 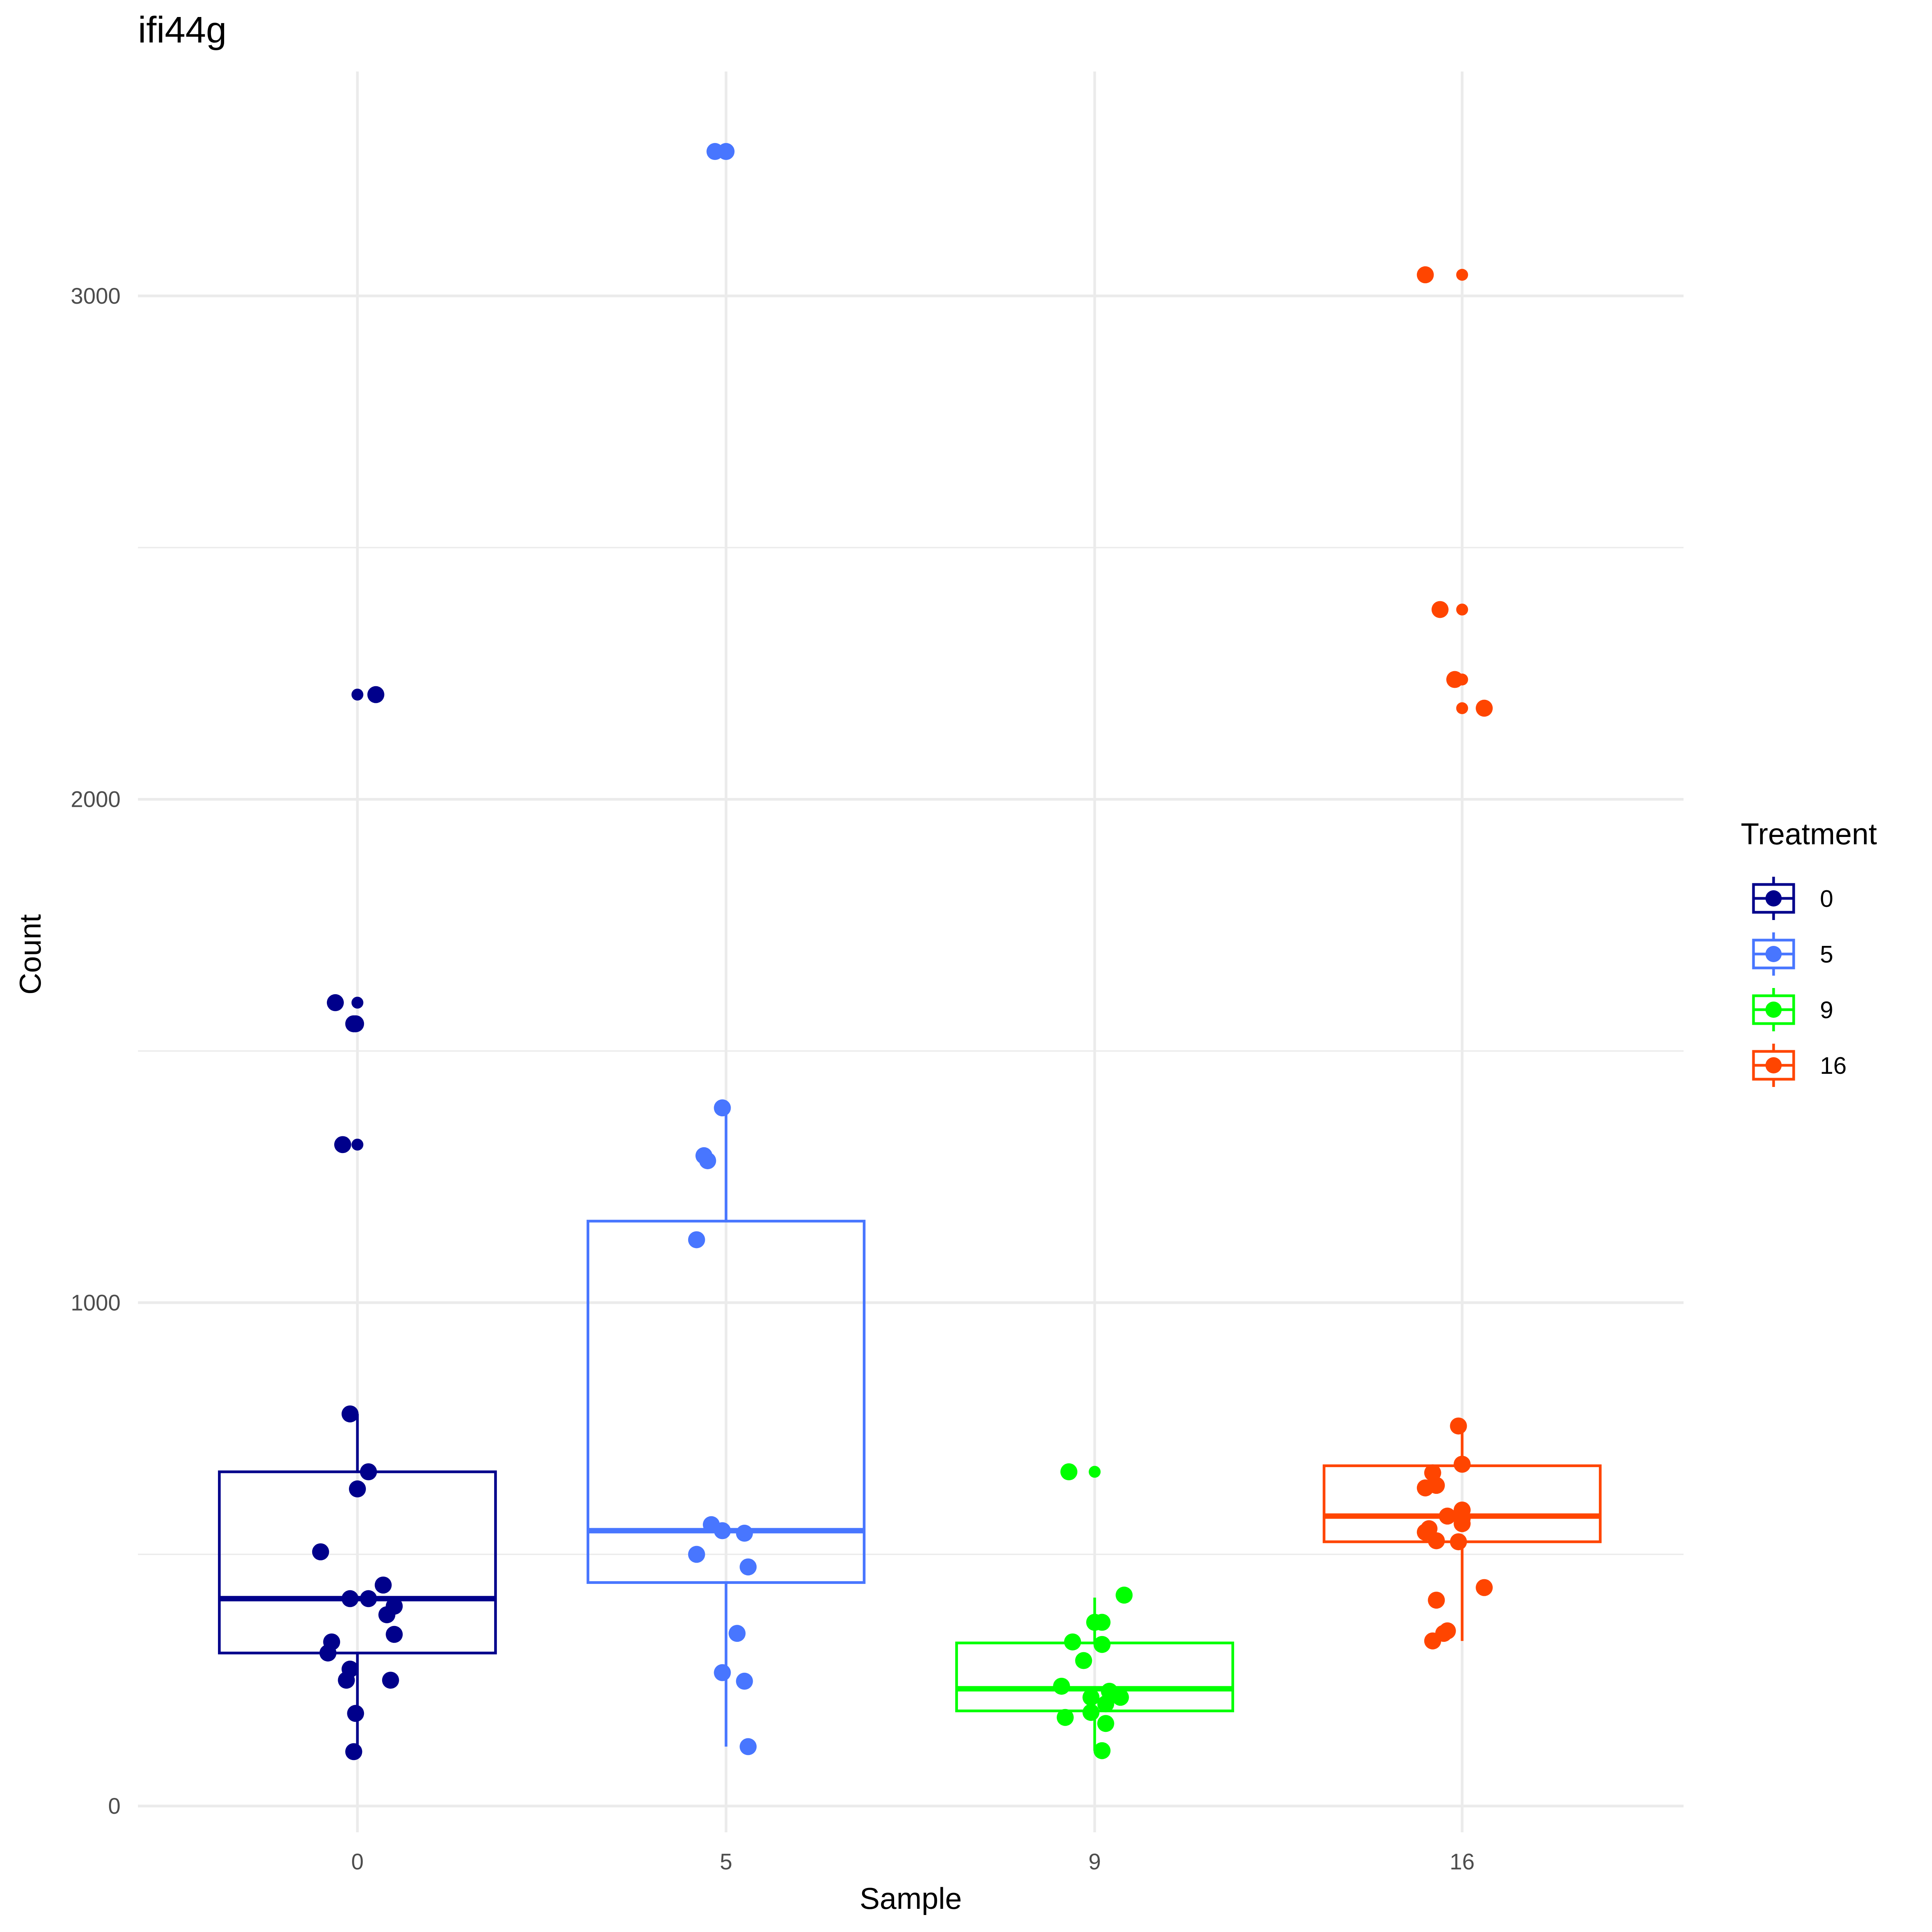 What do you see at coordinates (96, 1303) in the screenshot?
I see `y-tick-label: 1000` at bounding box center [96, 1303].